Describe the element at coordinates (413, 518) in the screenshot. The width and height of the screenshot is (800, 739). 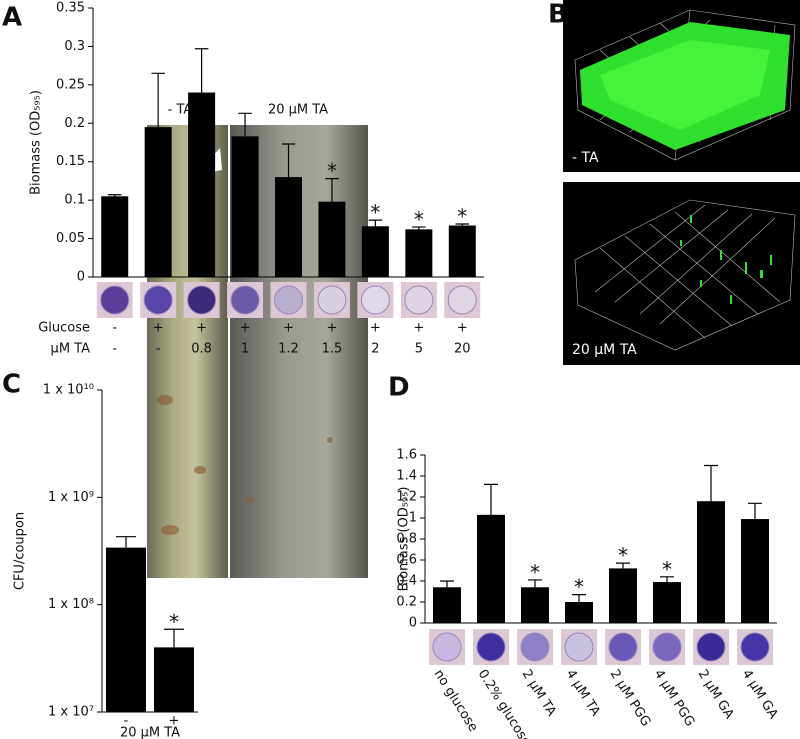
I see `y-tick-label: 1` at that location.